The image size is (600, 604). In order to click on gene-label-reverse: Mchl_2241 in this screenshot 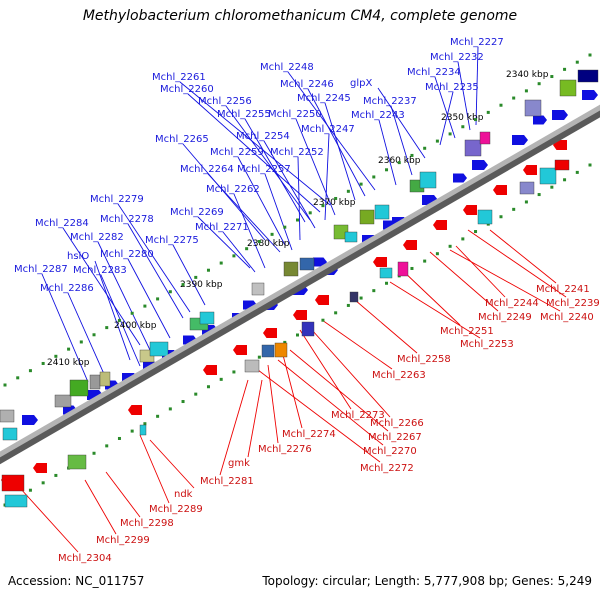, I will do `click(563, 289)`.